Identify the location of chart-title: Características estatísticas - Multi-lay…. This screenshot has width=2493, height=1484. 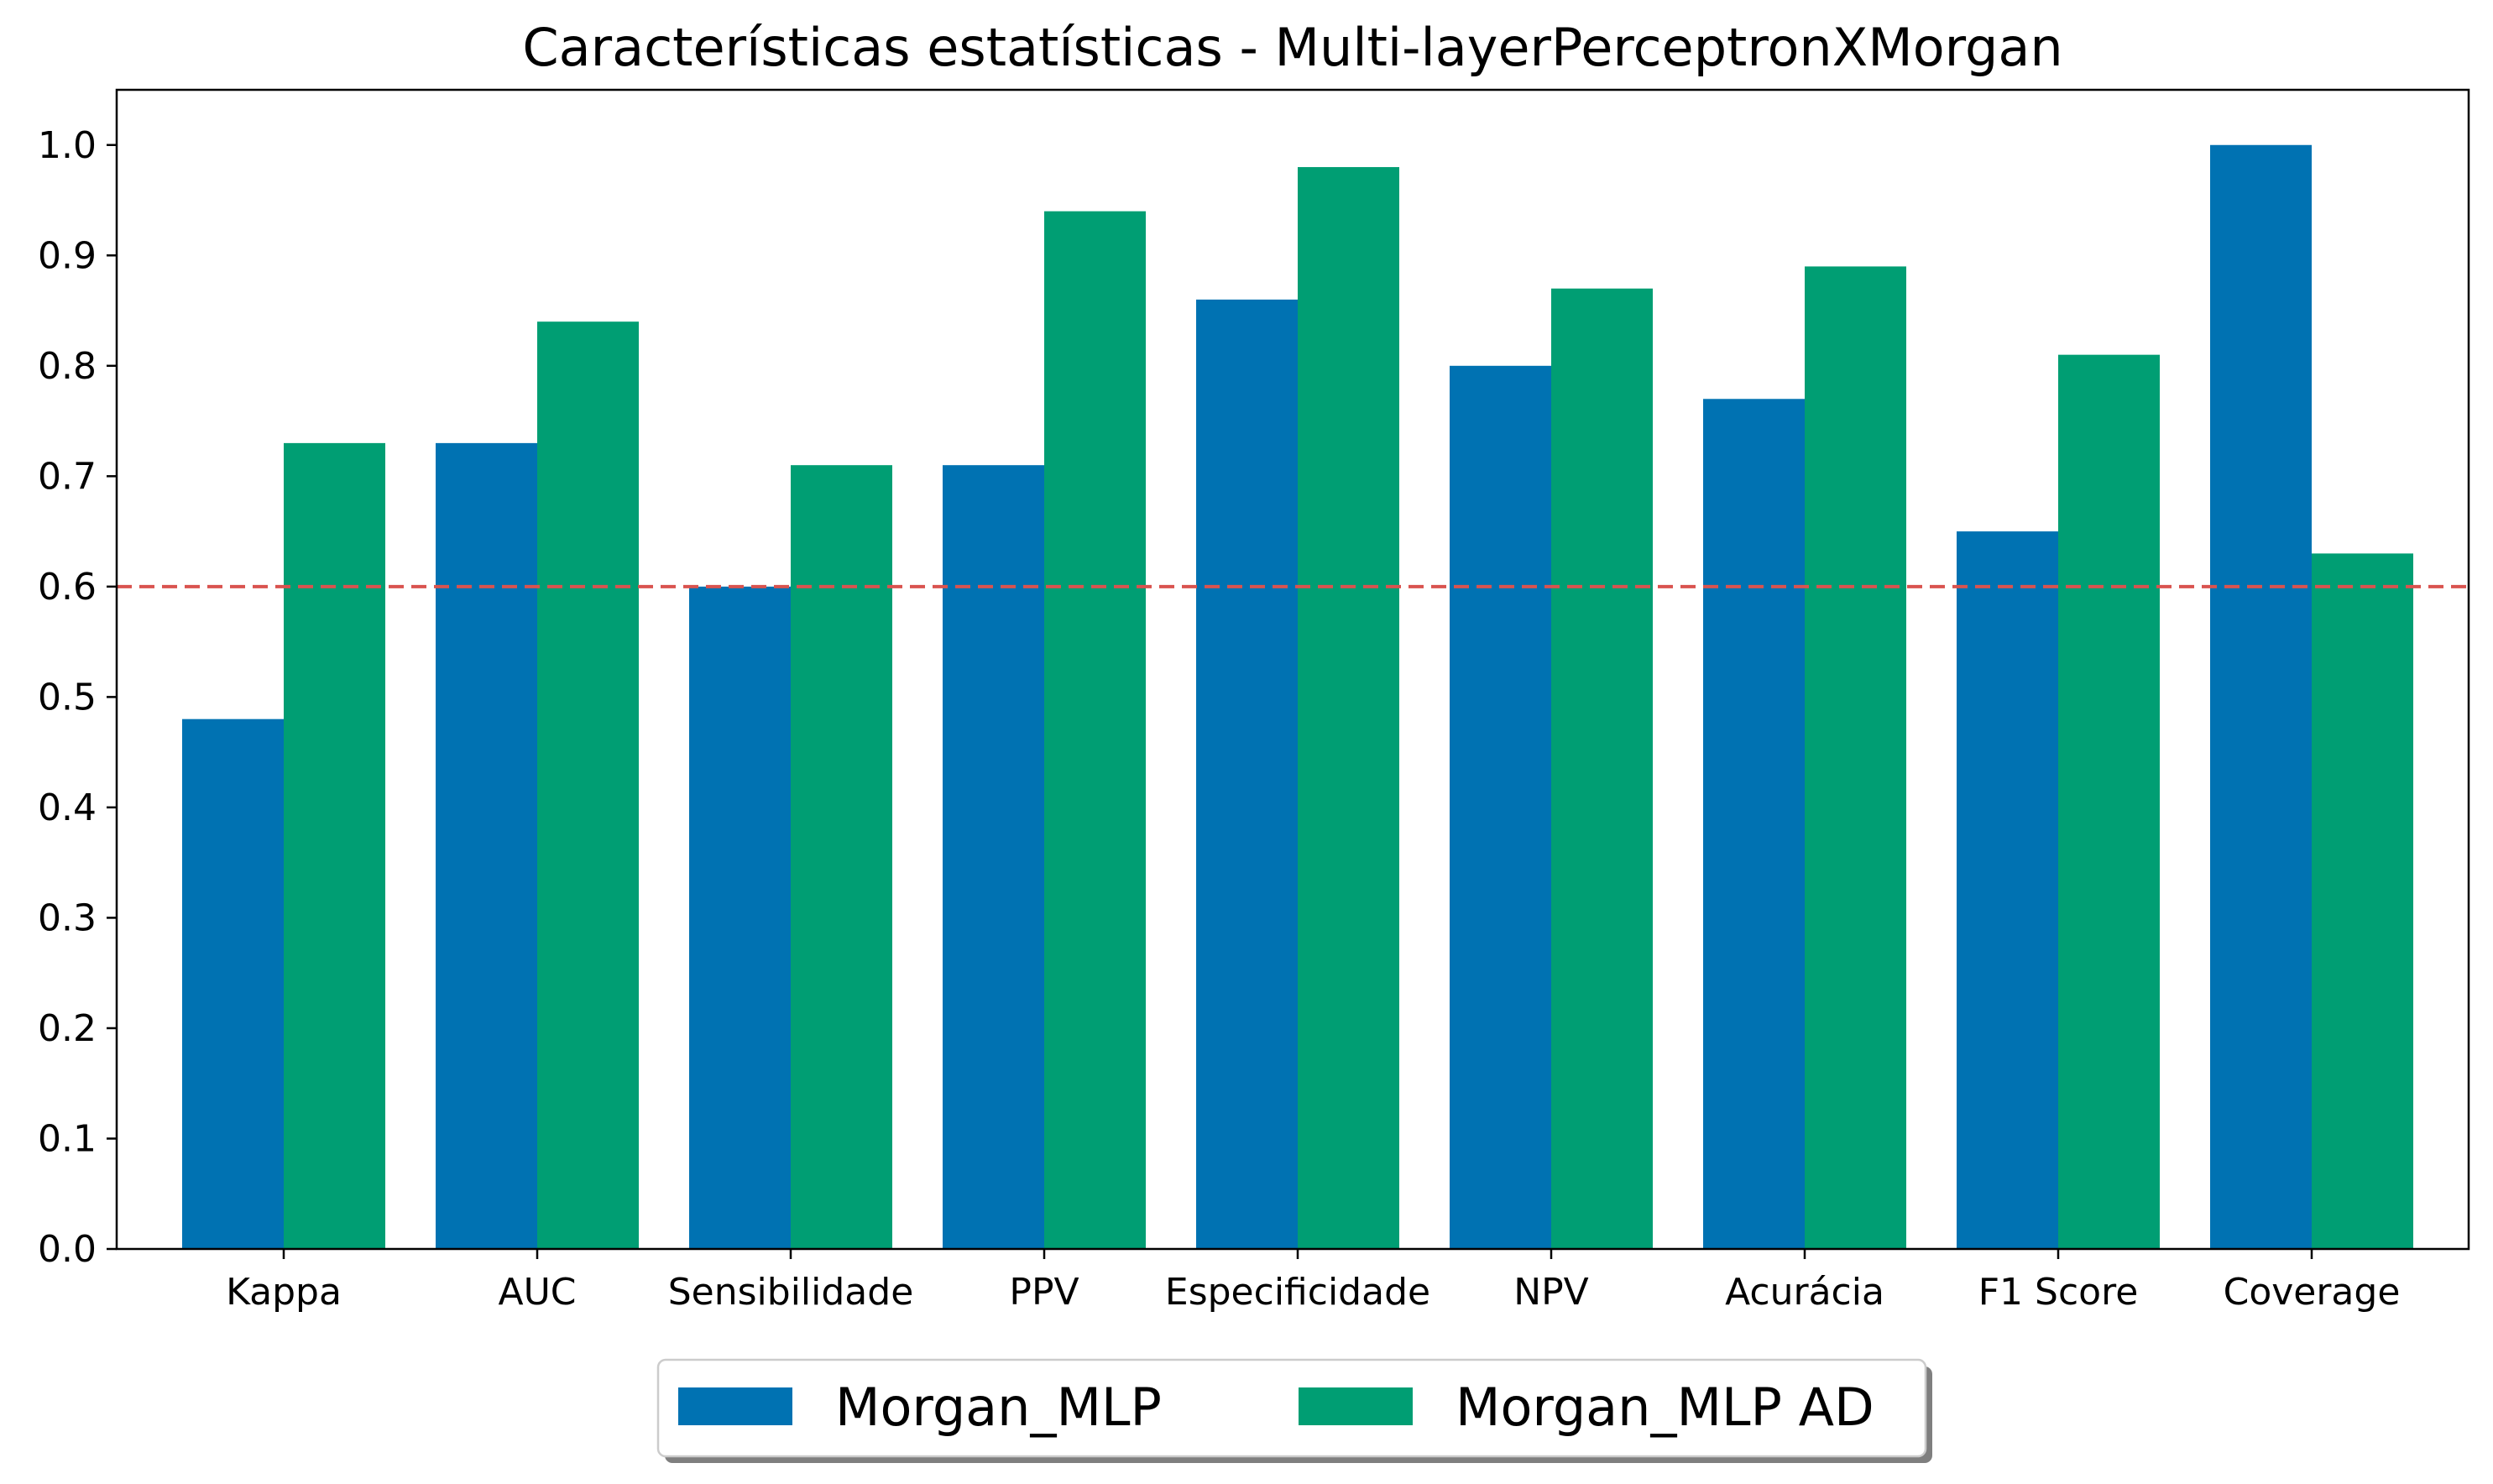
(1292, 47).